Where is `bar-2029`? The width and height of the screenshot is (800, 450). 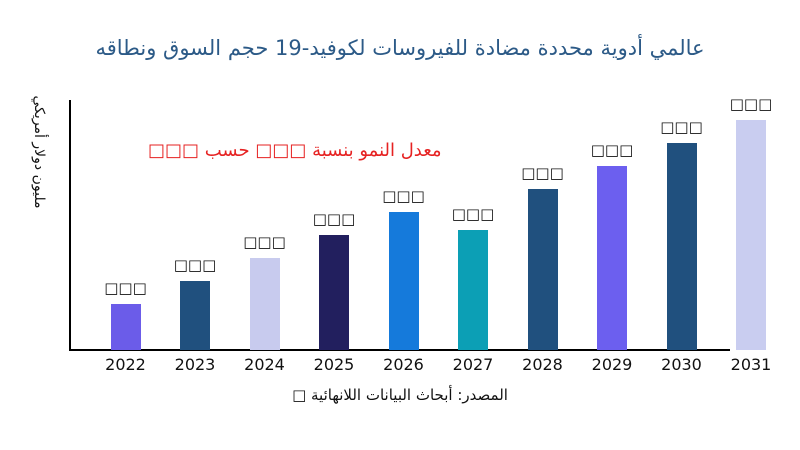 bar-2029 is located at coordinates (612, 258).